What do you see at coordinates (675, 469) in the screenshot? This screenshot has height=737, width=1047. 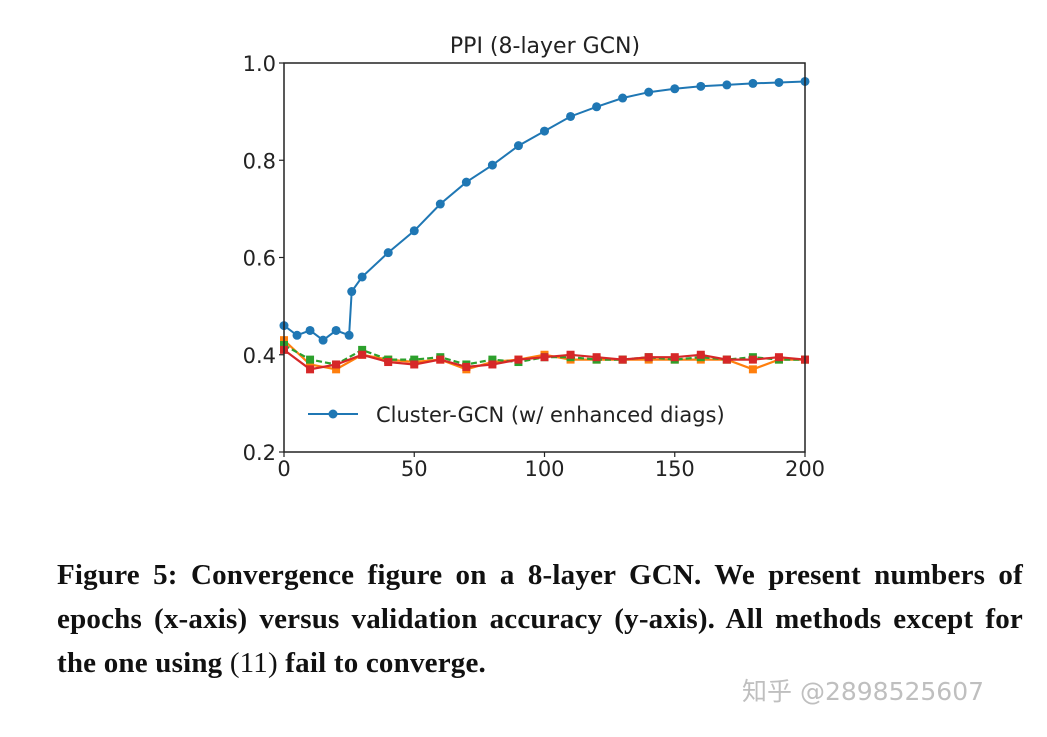 I see `x-tick-label: 150` at bounding box center [675, 469].